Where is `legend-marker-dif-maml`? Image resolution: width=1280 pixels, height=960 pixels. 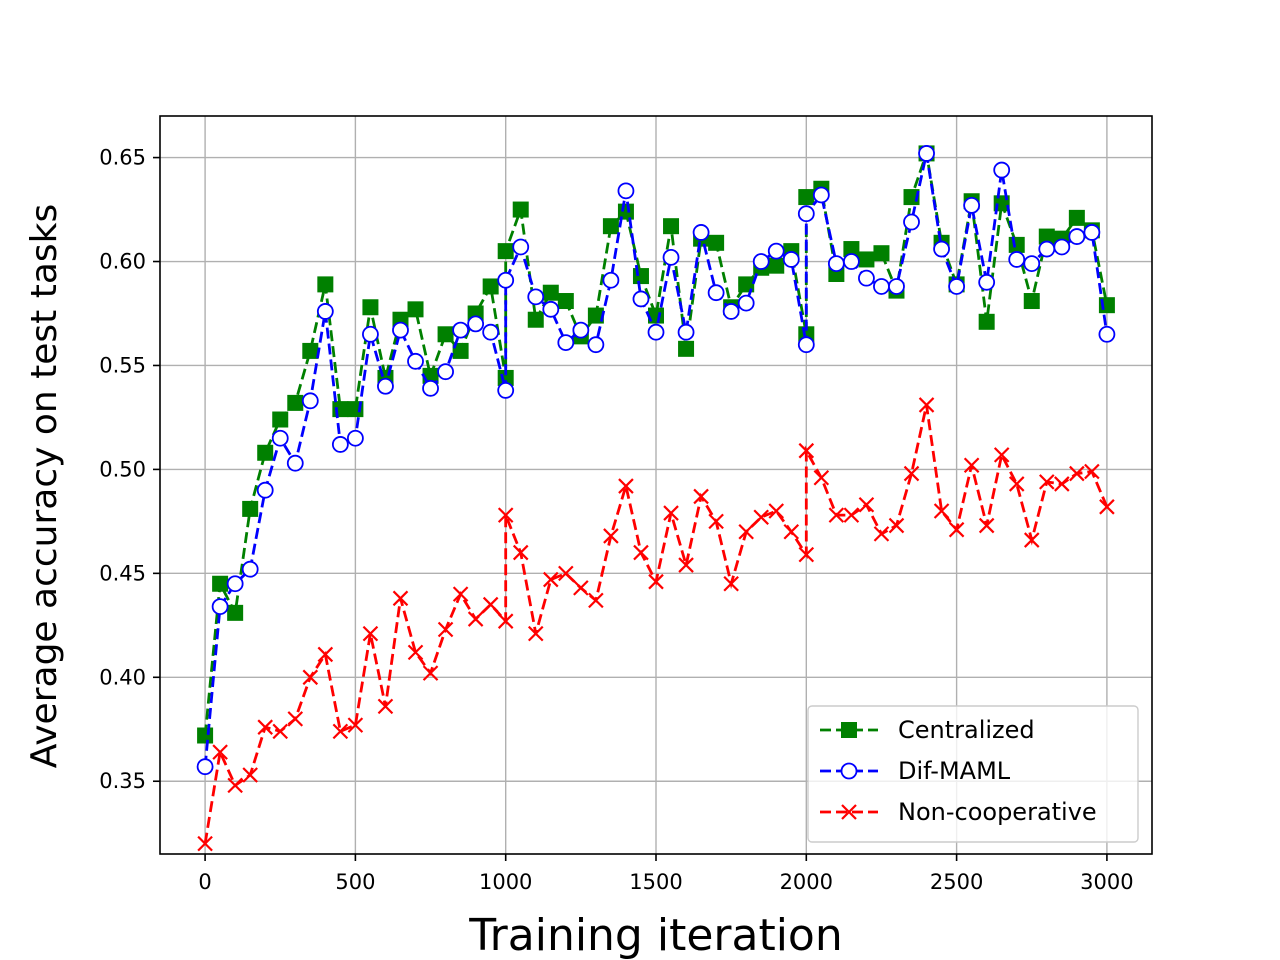 legend-marker-dif-maml is located at coordinates (849, 771).